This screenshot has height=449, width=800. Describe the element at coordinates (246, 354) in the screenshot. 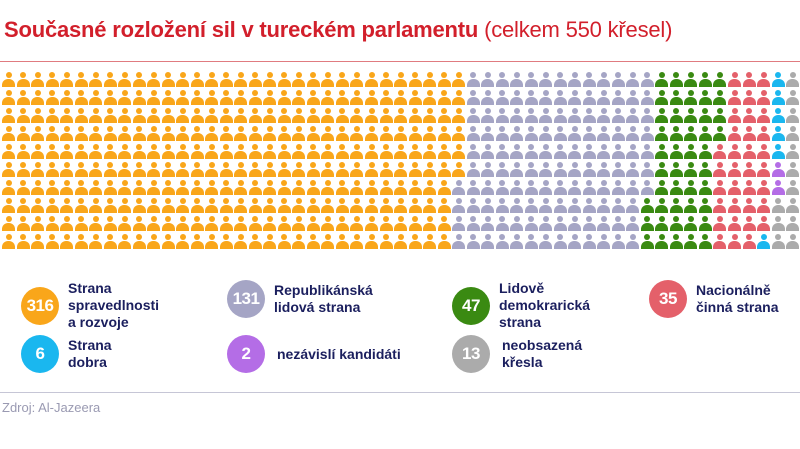

I see `legend-badge: 2` at that location.